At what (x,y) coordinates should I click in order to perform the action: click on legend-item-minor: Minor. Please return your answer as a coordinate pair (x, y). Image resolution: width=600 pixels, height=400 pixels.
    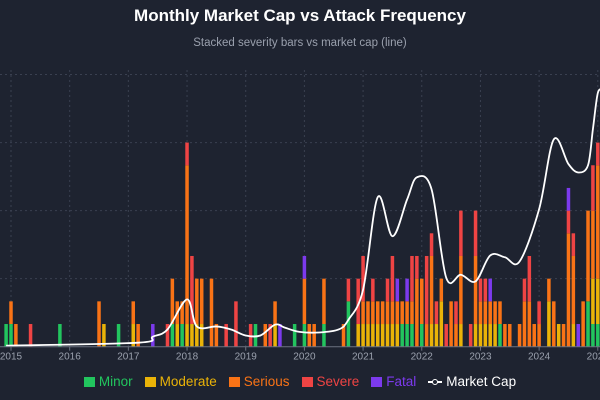
    Looking at the image, I should click on (108, 381).